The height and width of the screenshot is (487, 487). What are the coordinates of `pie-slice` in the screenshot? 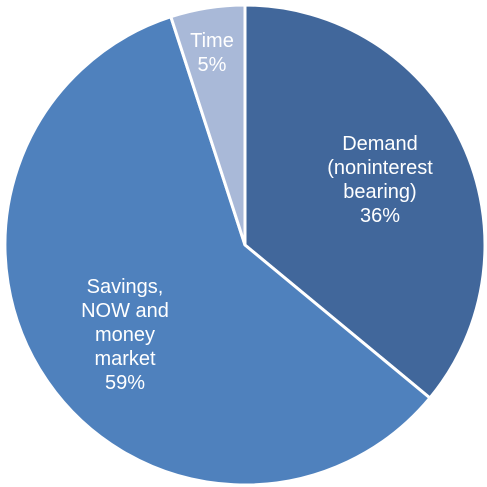 It's located at (208, 125).